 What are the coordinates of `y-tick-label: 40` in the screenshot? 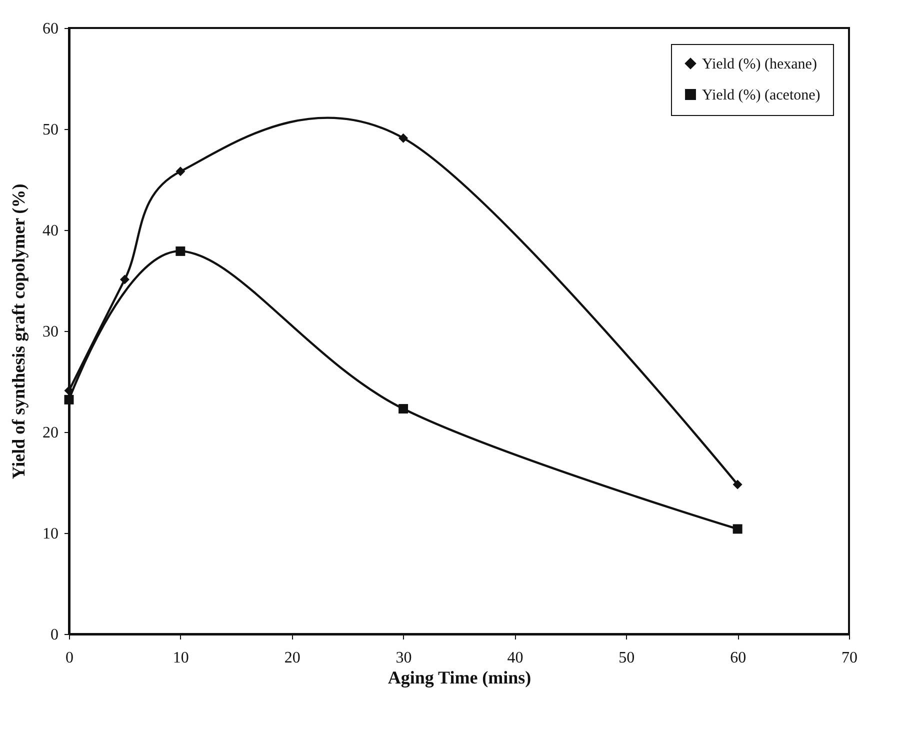 It's located at (50, 231).